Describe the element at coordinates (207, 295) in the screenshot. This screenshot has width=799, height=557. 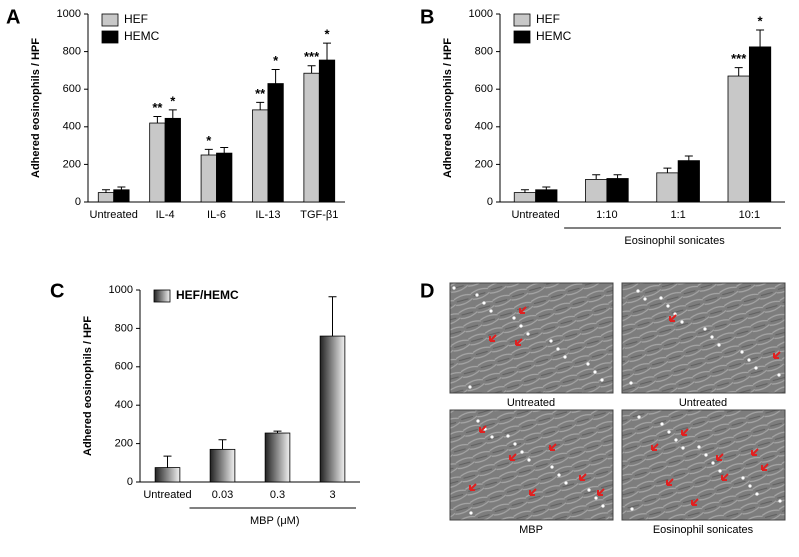
I see `legend-label: HEF/HEMC` at that location.